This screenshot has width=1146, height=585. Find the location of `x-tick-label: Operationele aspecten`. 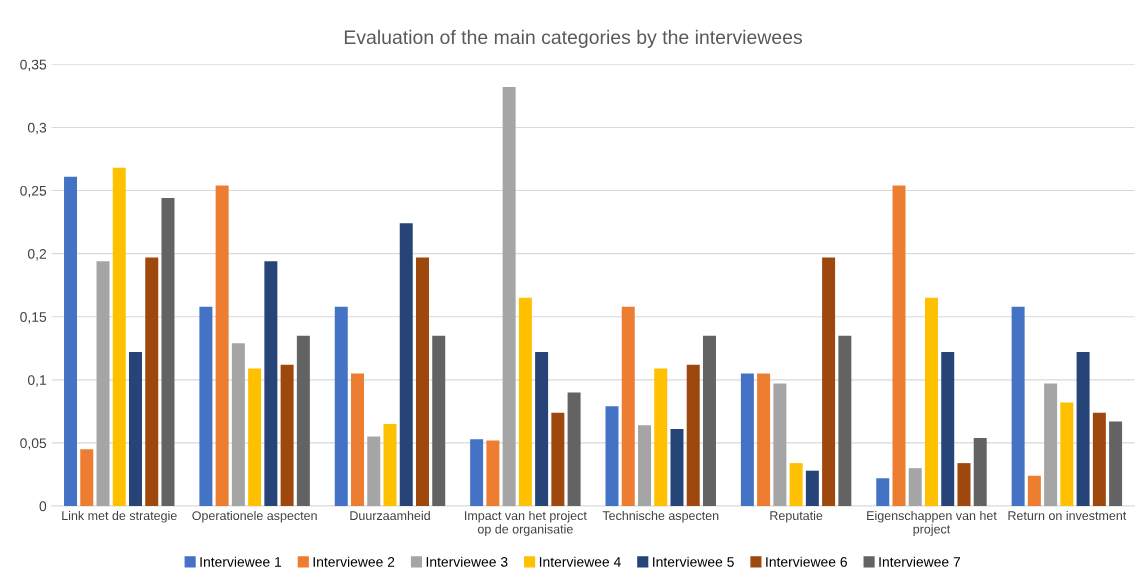

x-tick-label: Operationele aspecten is located at coordinates (254, 516).